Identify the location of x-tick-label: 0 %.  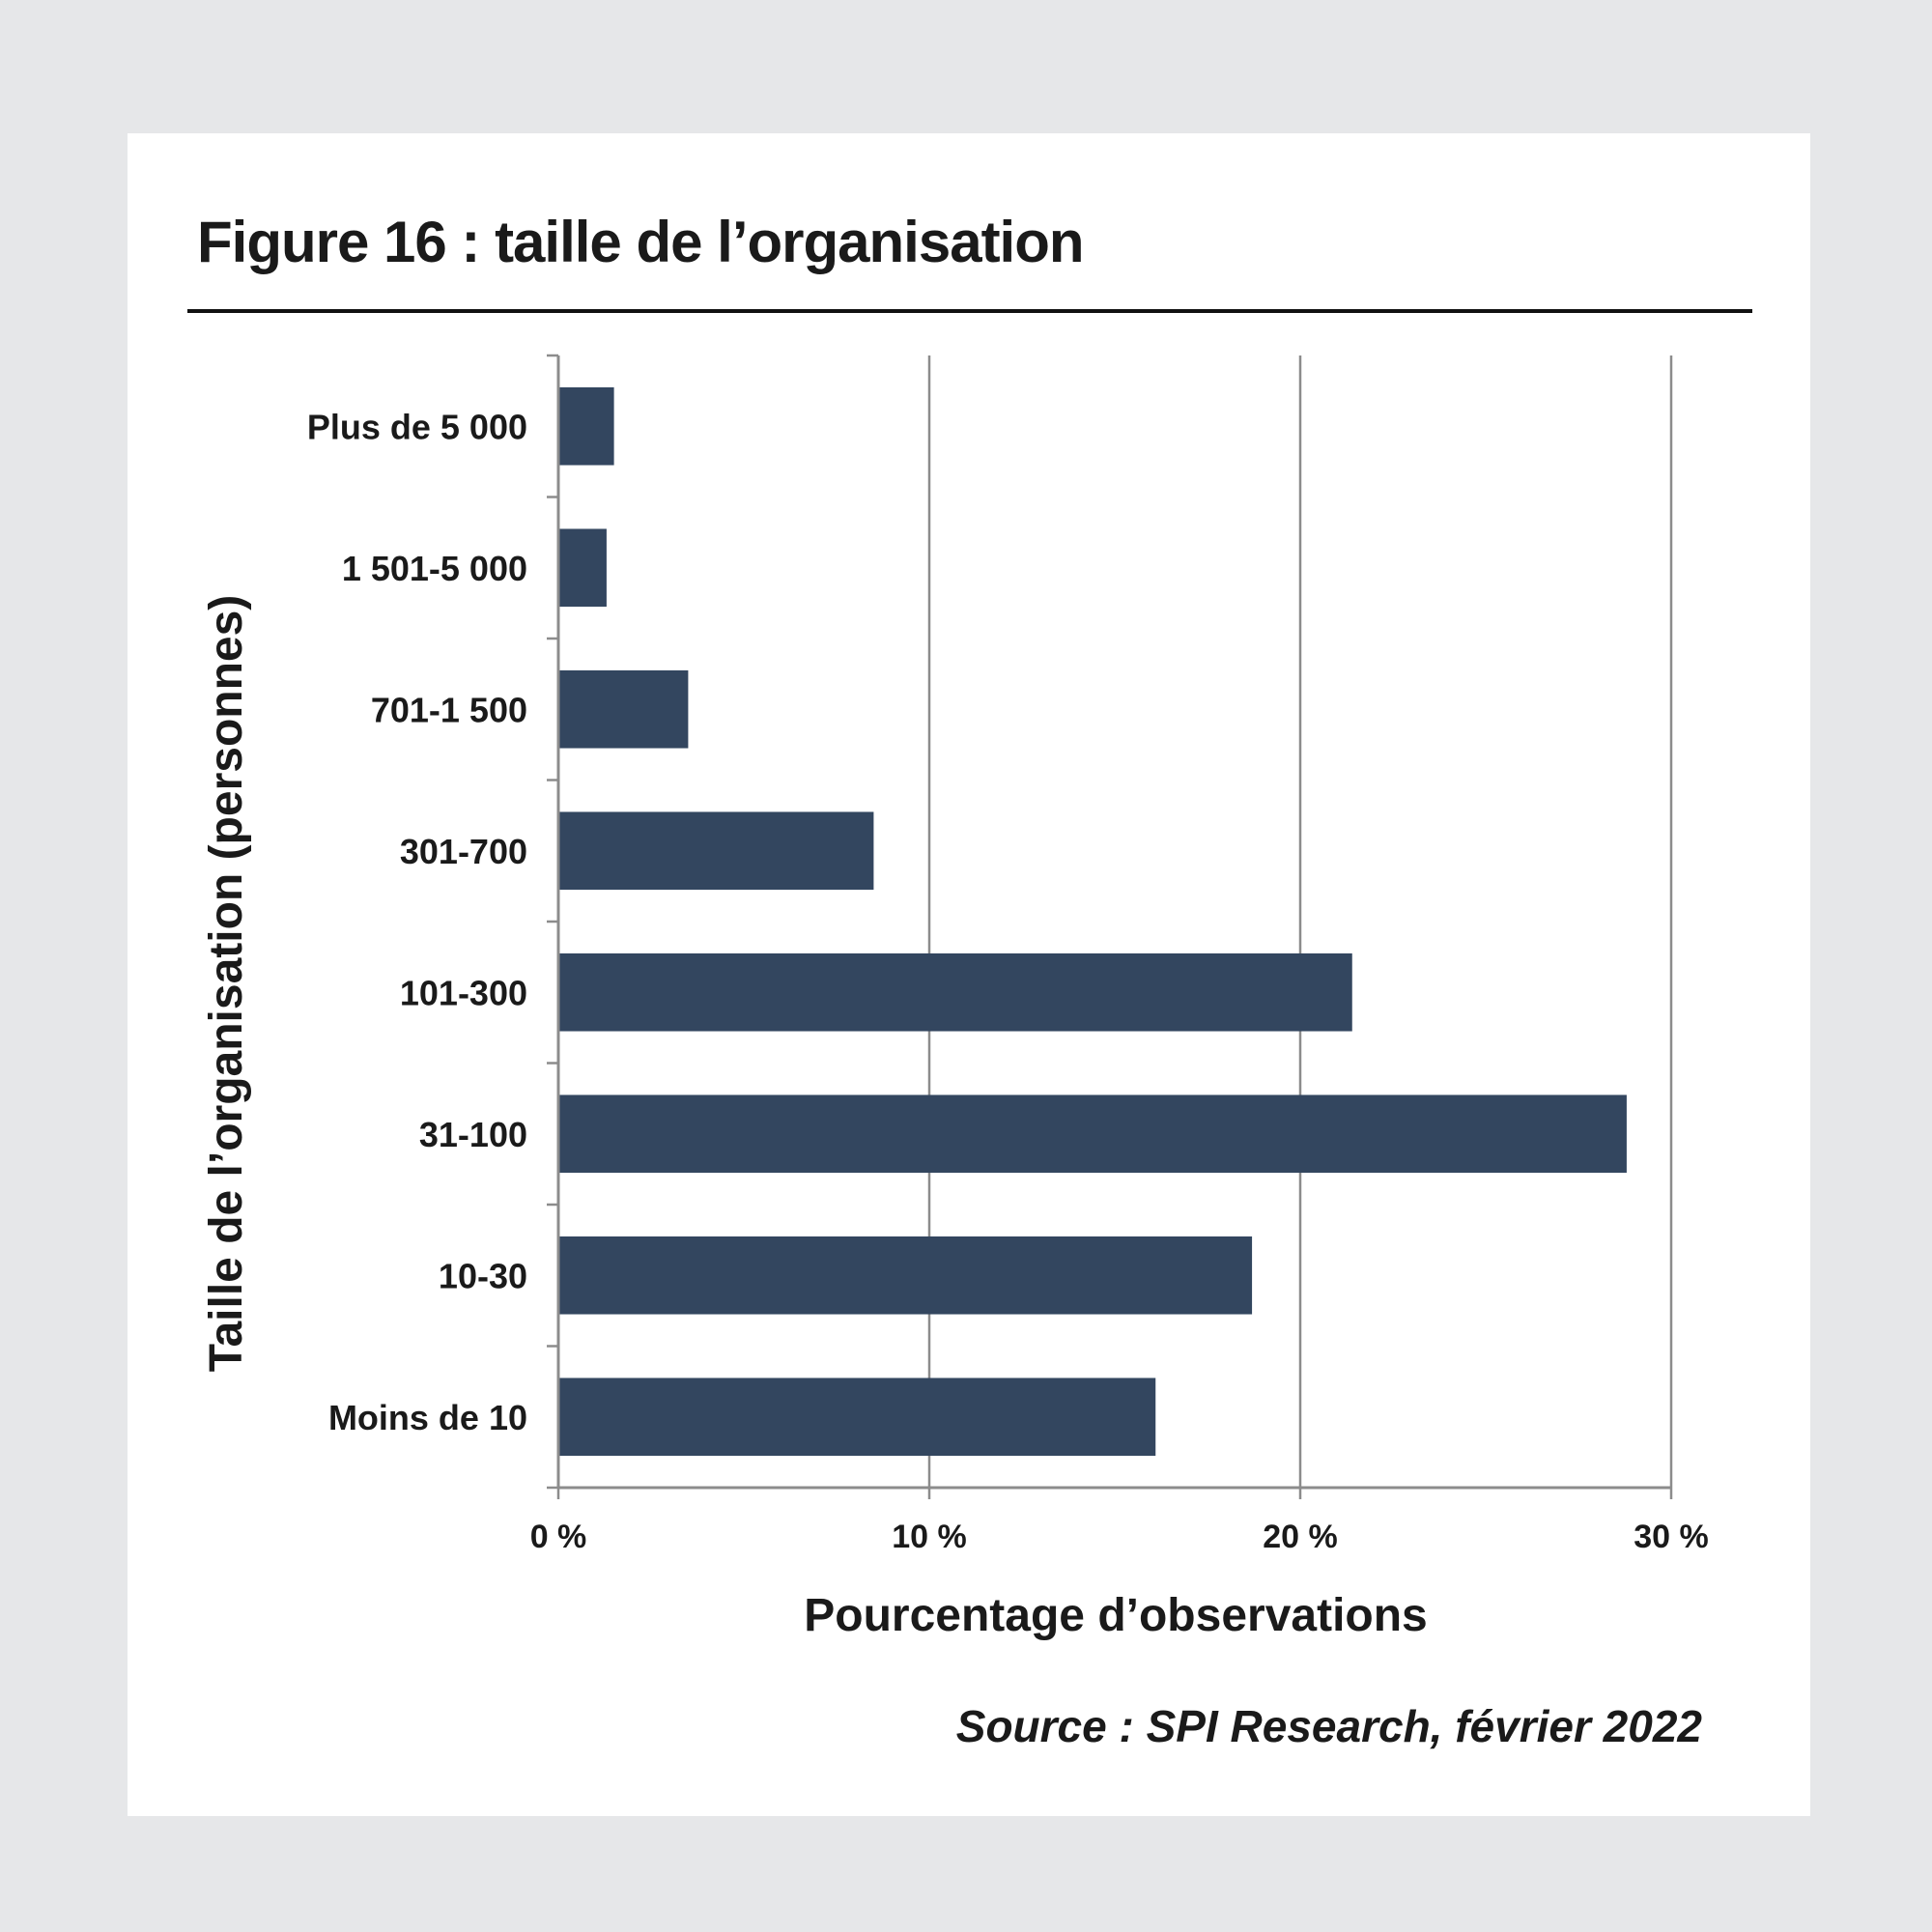
(558, 1537).